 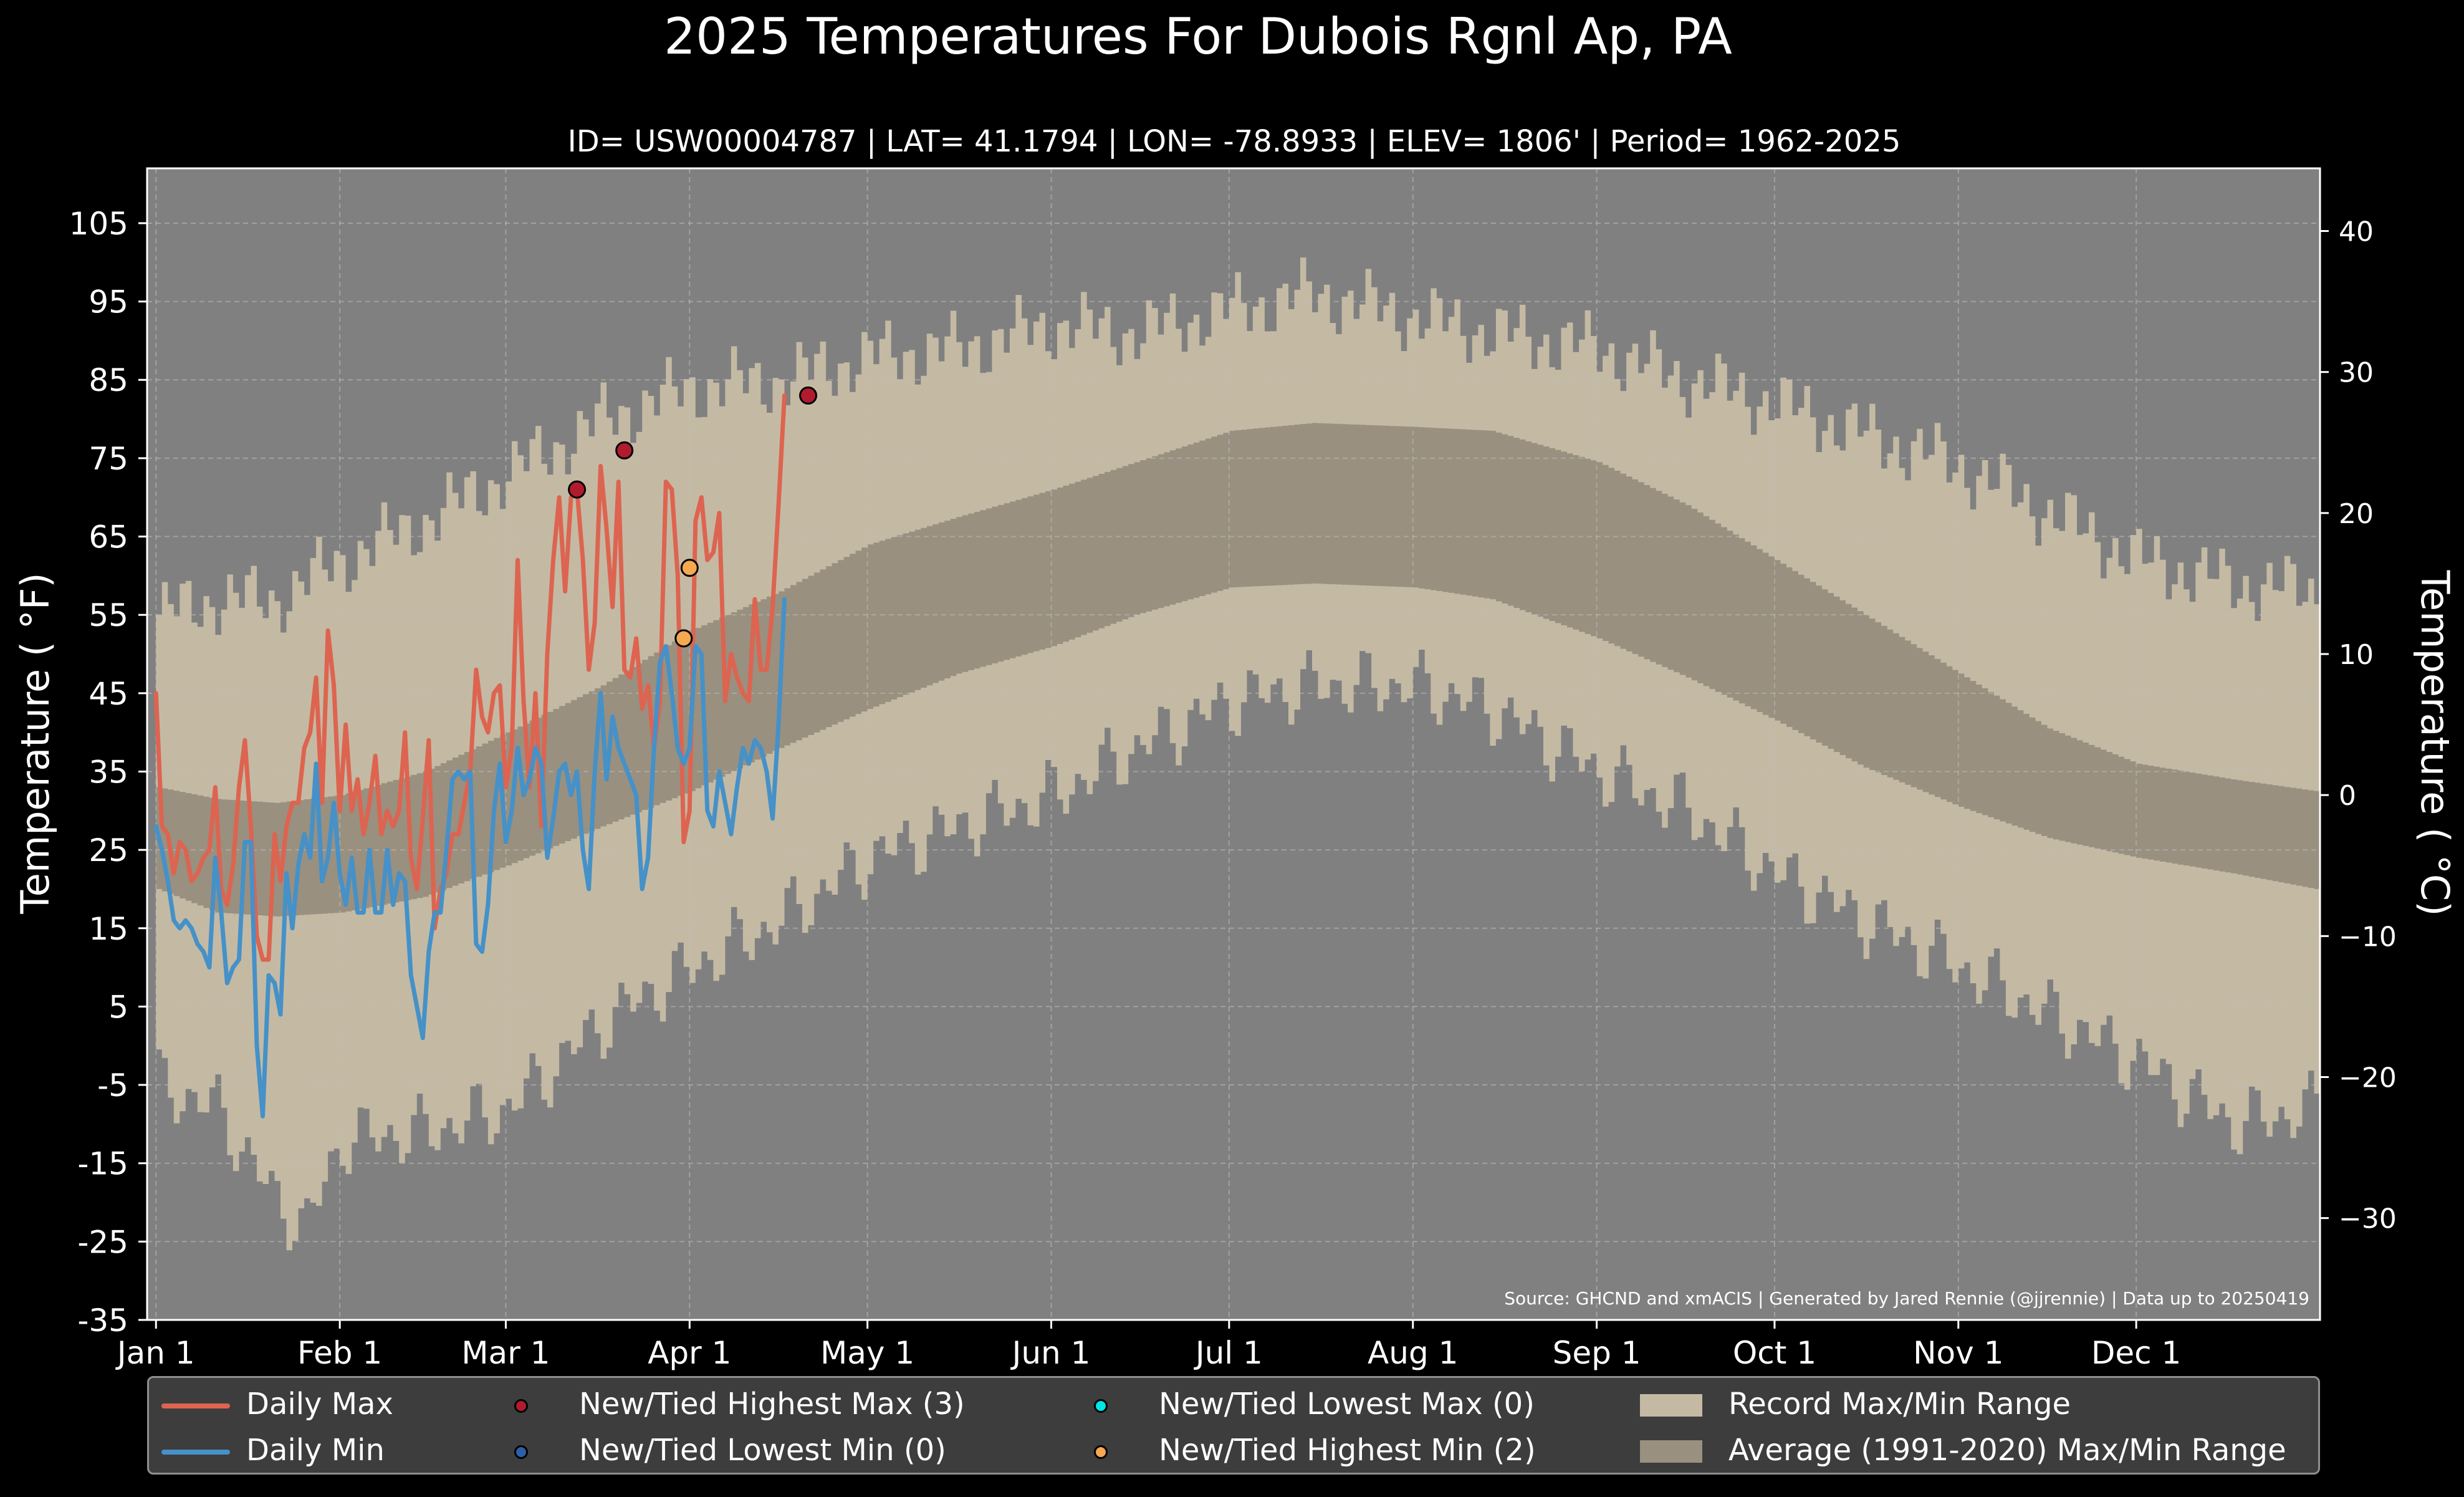 I want to click on y-tick-label: 105, so click(x=98, y=224).